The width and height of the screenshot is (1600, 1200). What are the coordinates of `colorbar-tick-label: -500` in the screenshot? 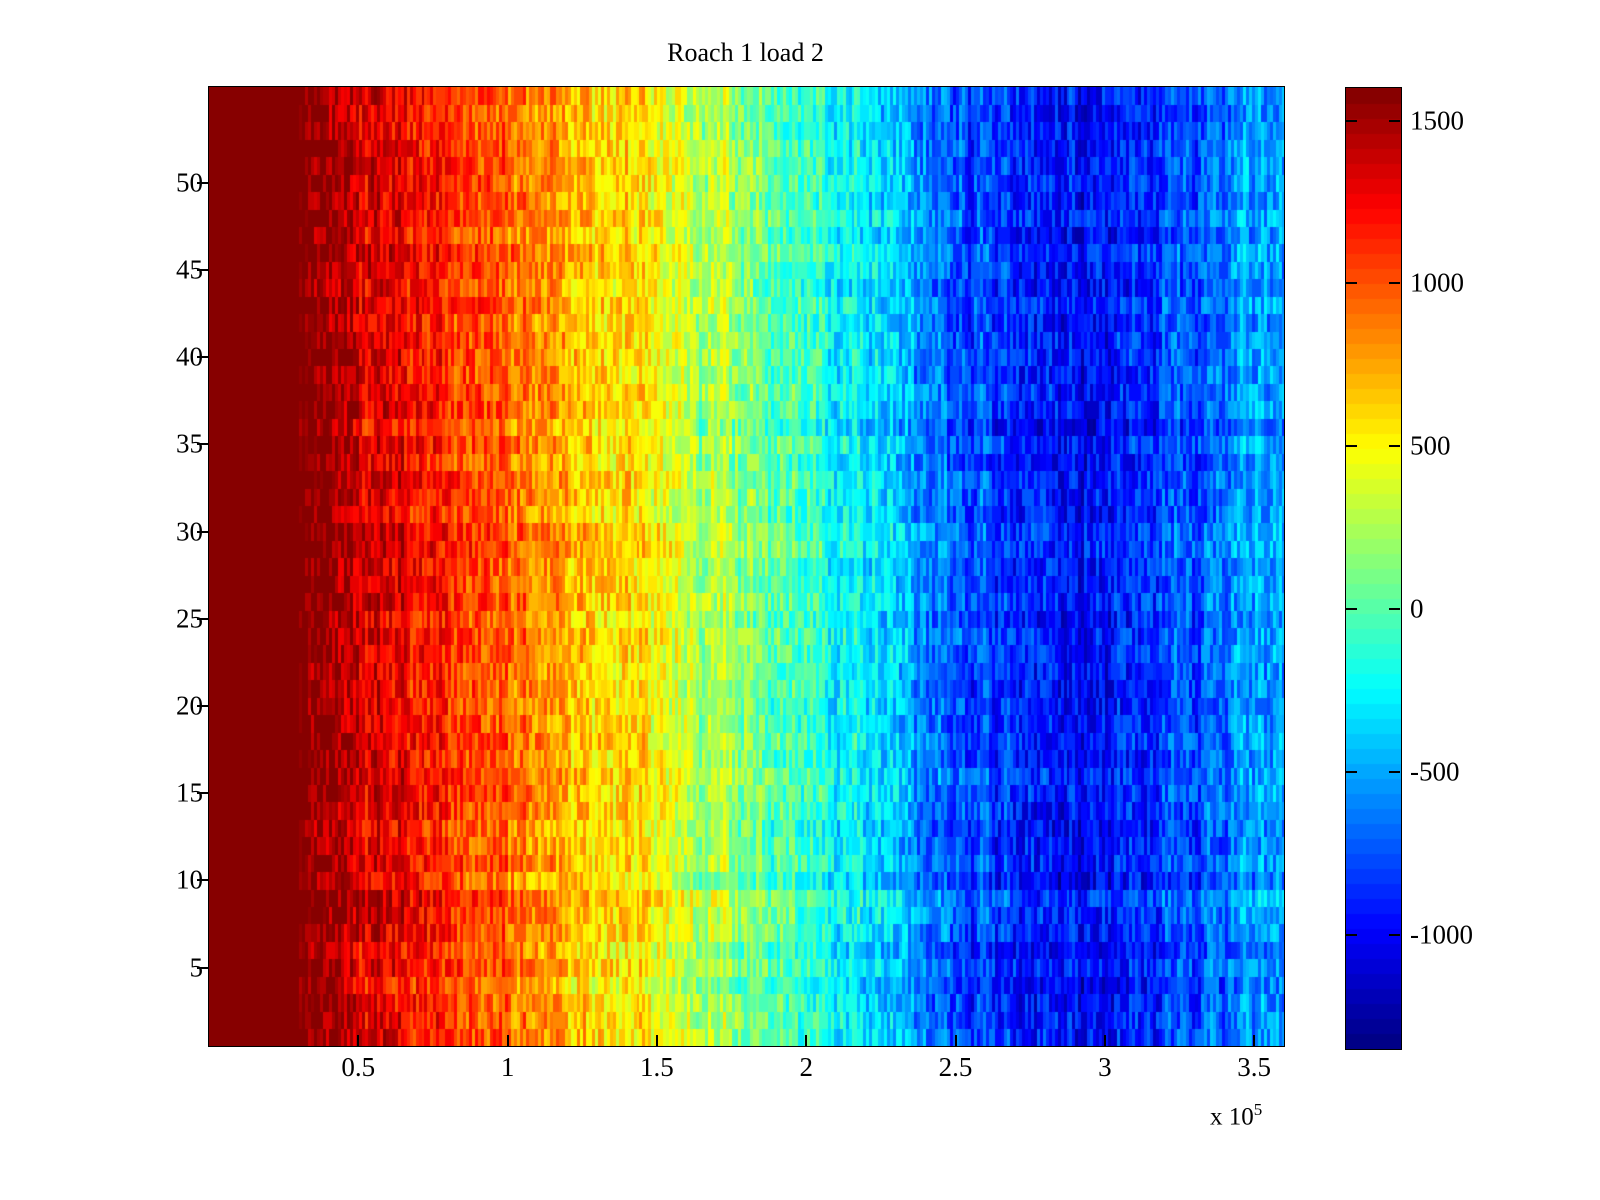 It's located at (1435, 771).